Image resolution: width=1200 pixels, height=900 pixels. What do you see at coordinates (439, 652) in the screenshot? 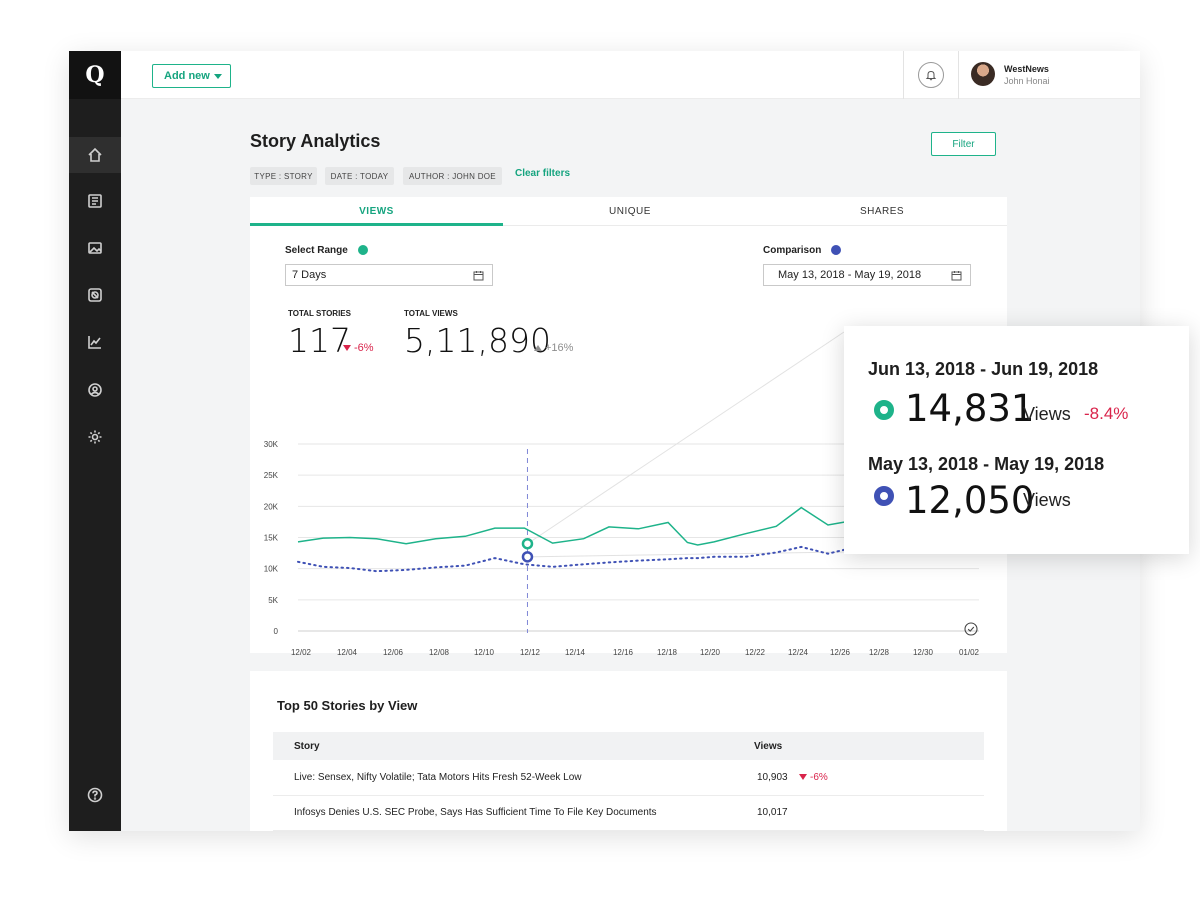
I see `x-tick-label: 12/08` at bounding box center [439, 652].